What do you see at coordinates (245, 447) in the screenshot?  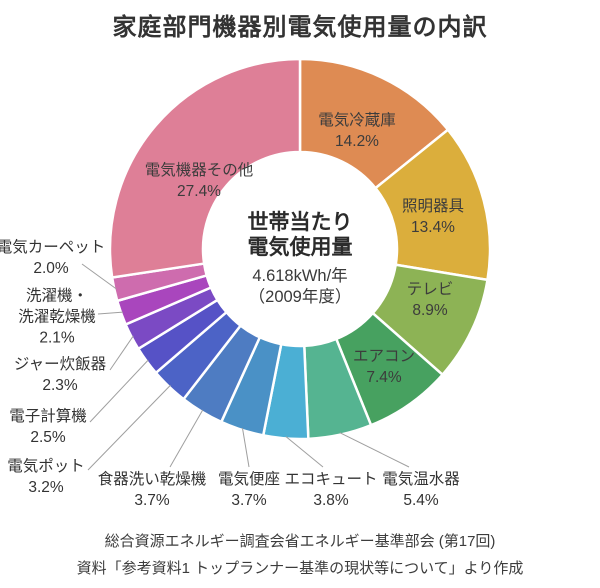 I see `leader-line-電気便座` at bounding box center [245, 447].